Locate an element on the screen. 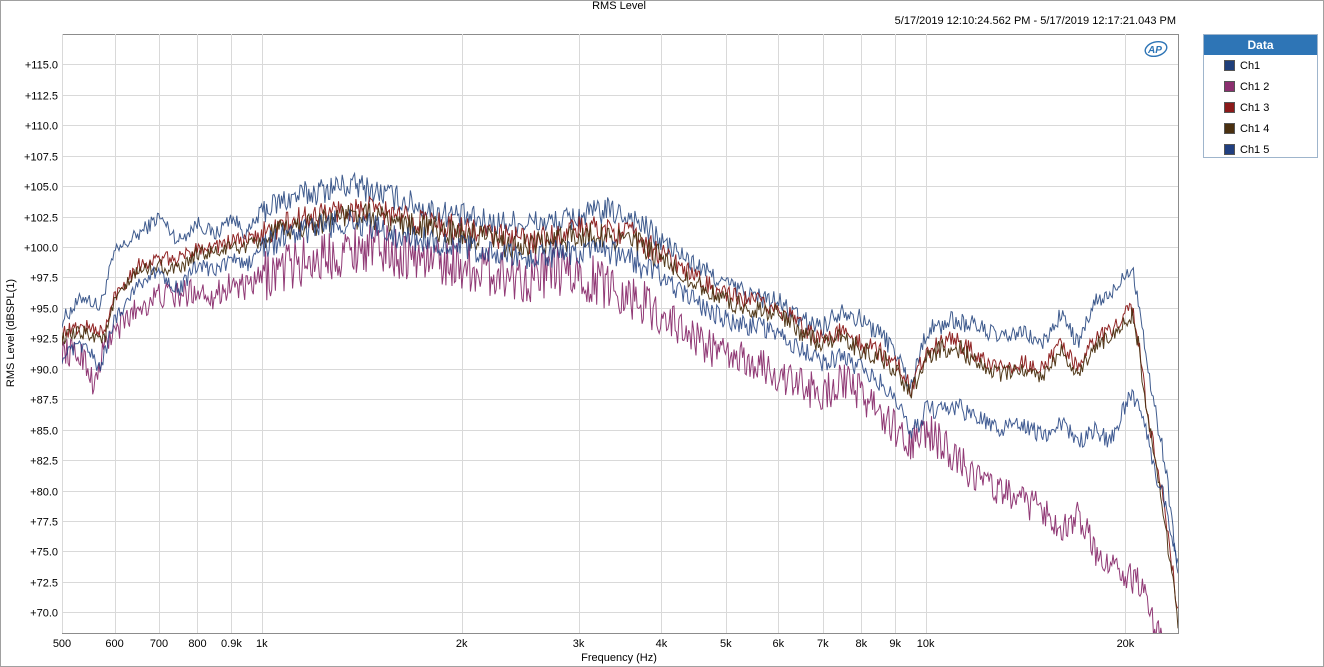  svg-text: AP is located at coordinates (1154, 50).